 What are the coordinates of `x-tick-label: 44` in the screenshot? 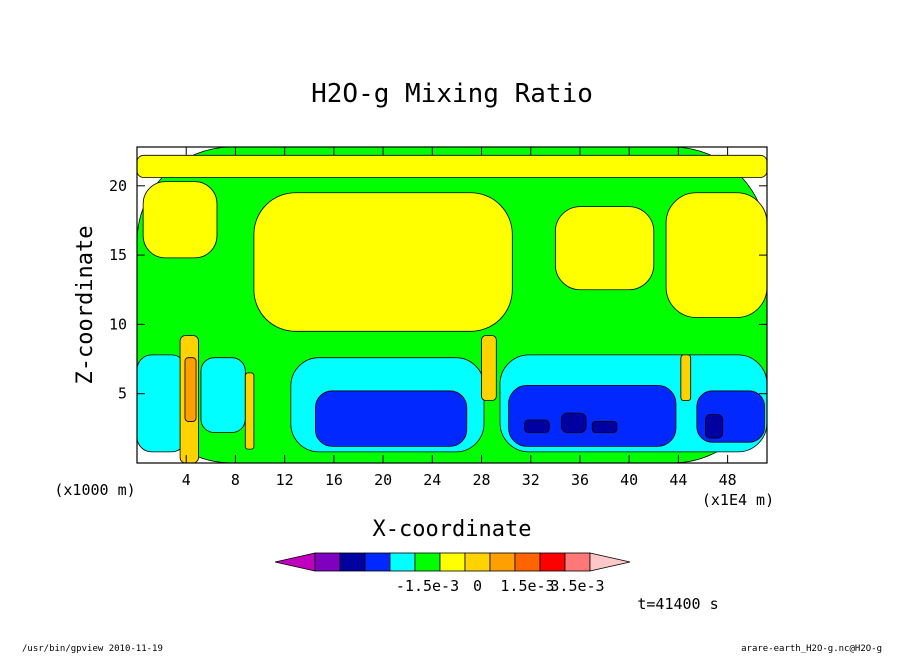 It's located at (678, 480).